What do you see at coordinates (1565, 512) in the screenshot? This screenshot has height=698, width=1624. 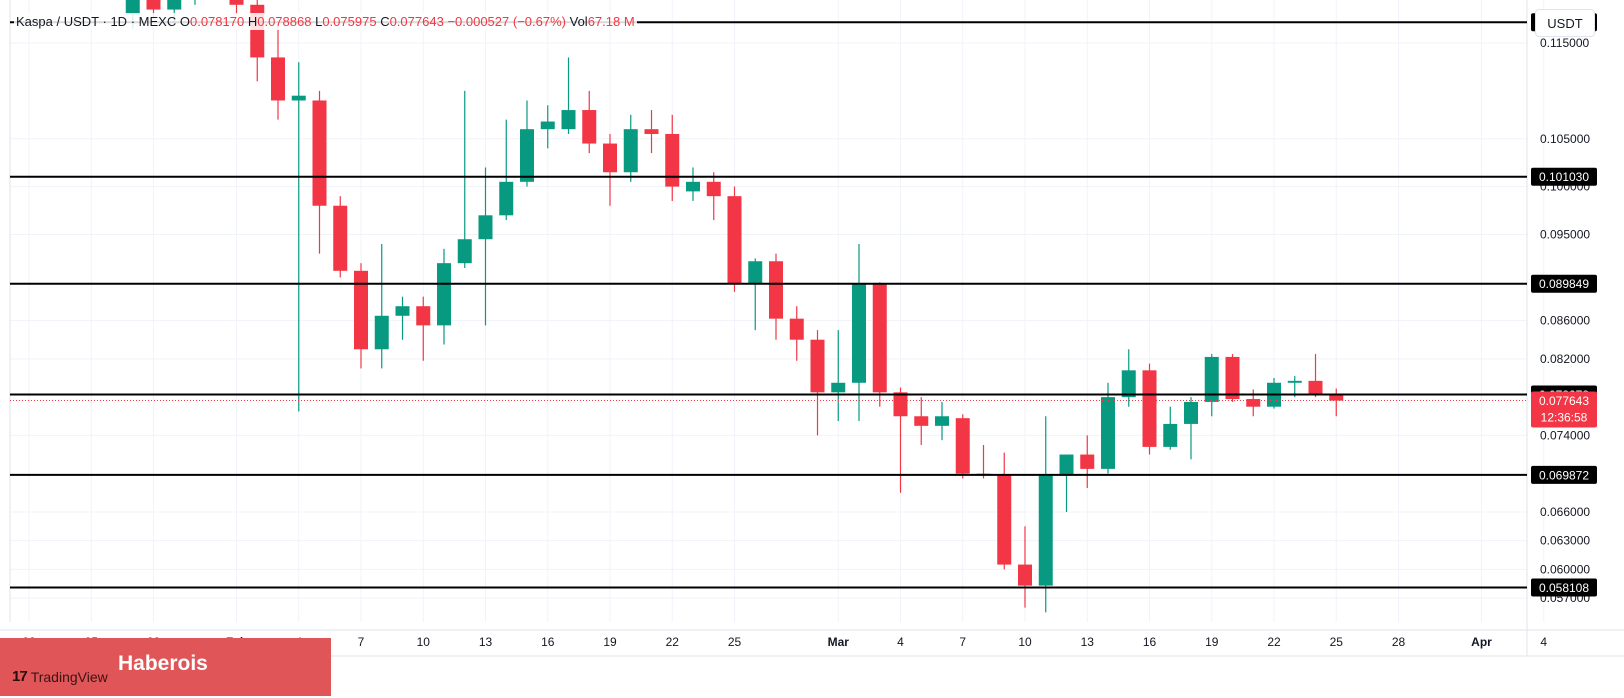 I see `y-tick-label: 0.066000` at bounding box center [1565, 512].